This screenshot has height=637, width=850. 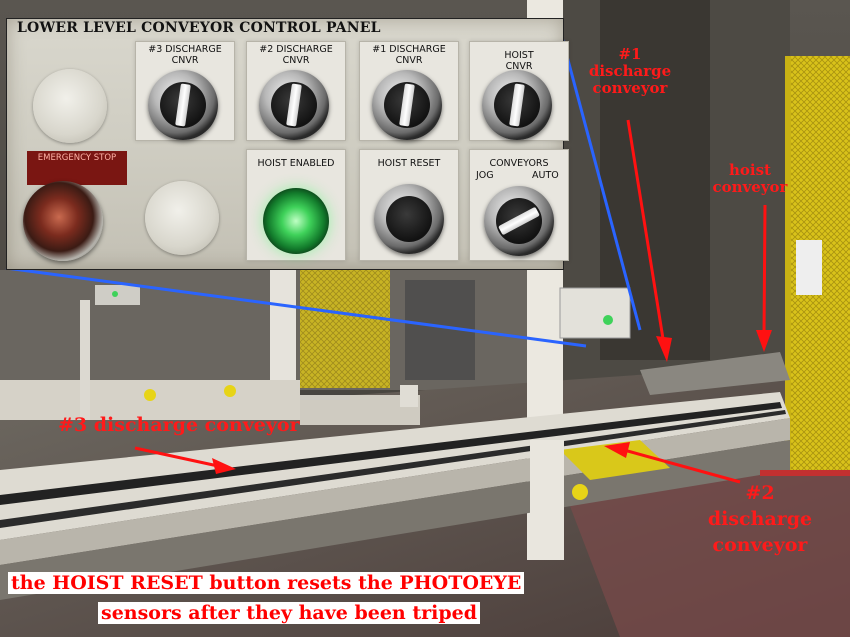 I want to click on conveyors-mode-plate: CONVEYORS JOG AUTO, so click(x=519, y=205).